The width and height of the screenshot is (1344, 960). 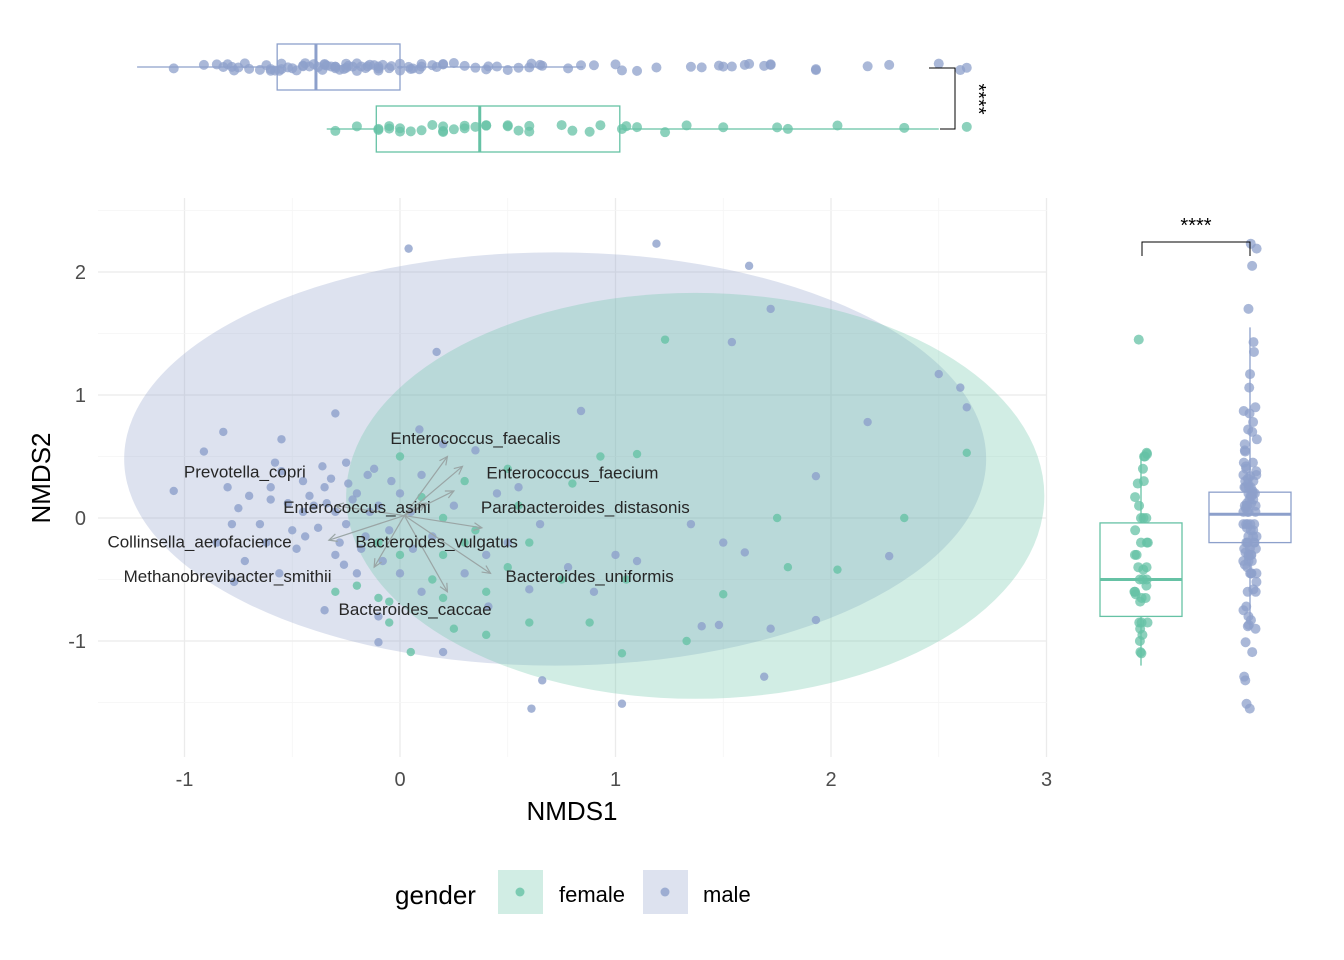 I want to click on species-label: Enterococcus_faecalis, so click(x=475, y=438).